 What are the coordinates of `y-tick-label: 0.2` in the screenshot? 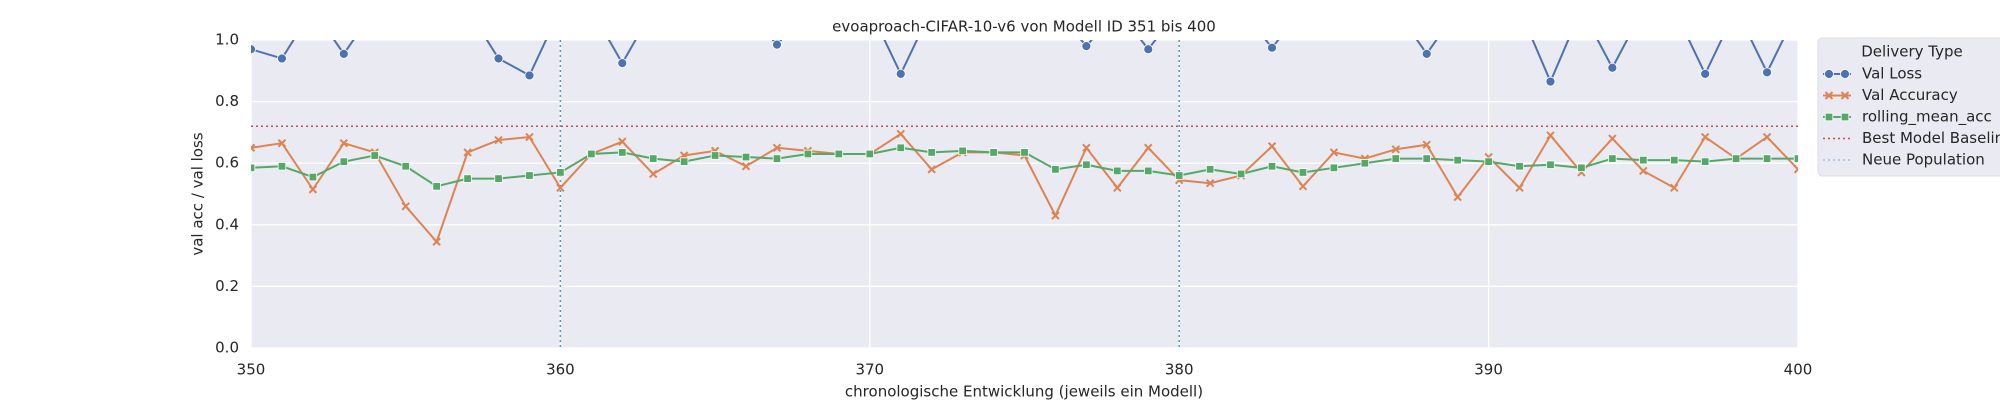 It's located at (227, 286).